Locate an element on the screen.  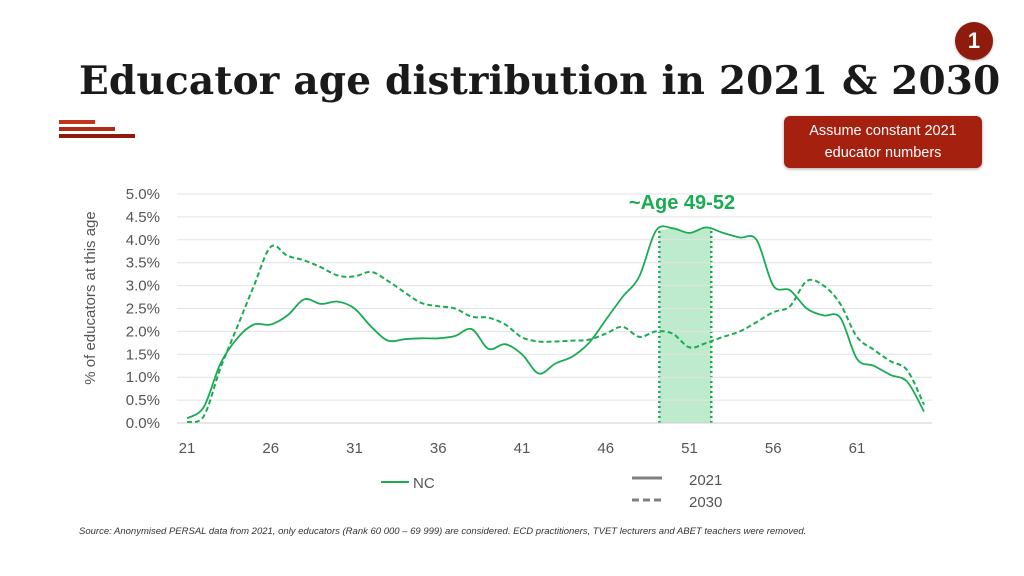
x-tick-label: 61 is located at coordinates (857, 448).